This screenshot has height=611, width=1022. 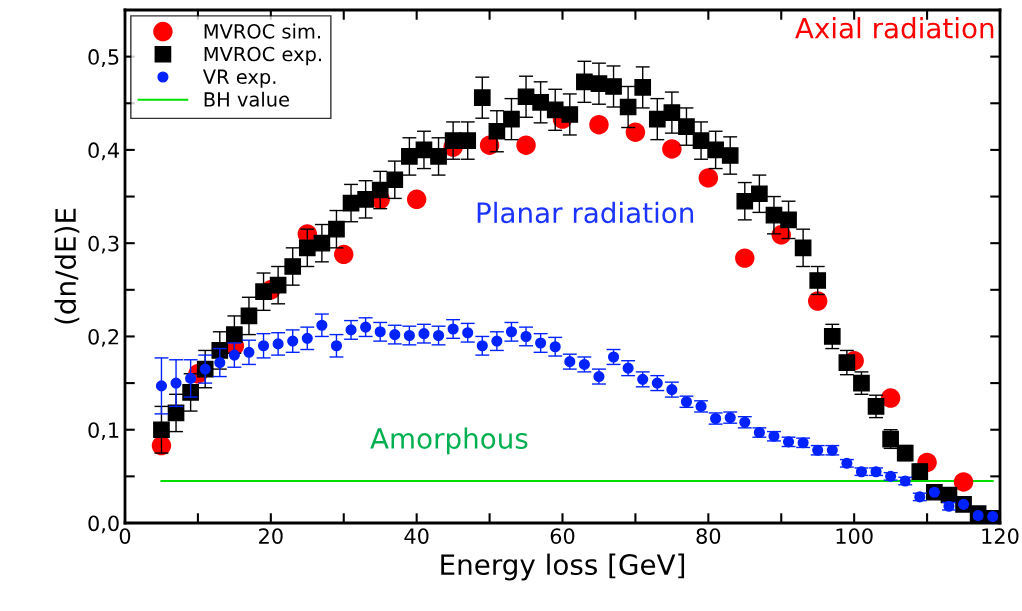 I want to click on x-tick-label: 0, so click(x=125, y=536).